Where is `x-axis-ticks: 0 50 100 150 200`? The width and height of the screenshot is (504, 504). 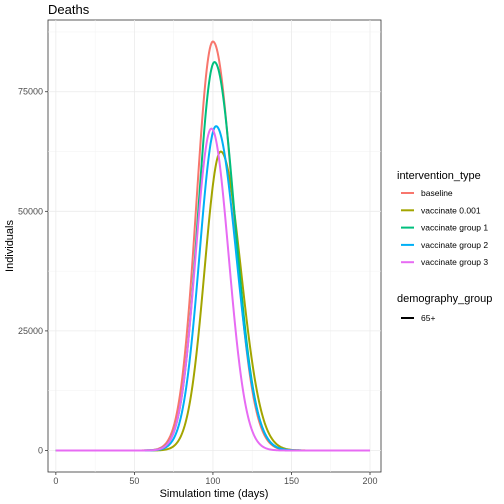
x-axis-ticks: 0 50 100 150 200 is located at coordinates (215, 479).